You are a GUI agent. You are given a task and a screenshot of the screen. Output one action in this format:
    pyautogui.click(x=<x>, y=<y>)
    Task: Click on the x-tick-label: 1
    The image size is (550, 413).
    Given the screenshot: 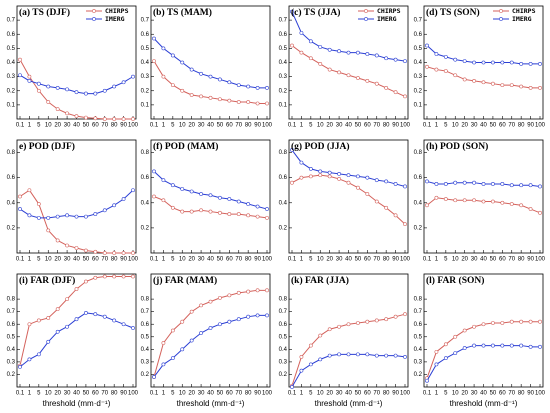 What is the action you would take?
    pyautogui.click(x=302, y=394)
    